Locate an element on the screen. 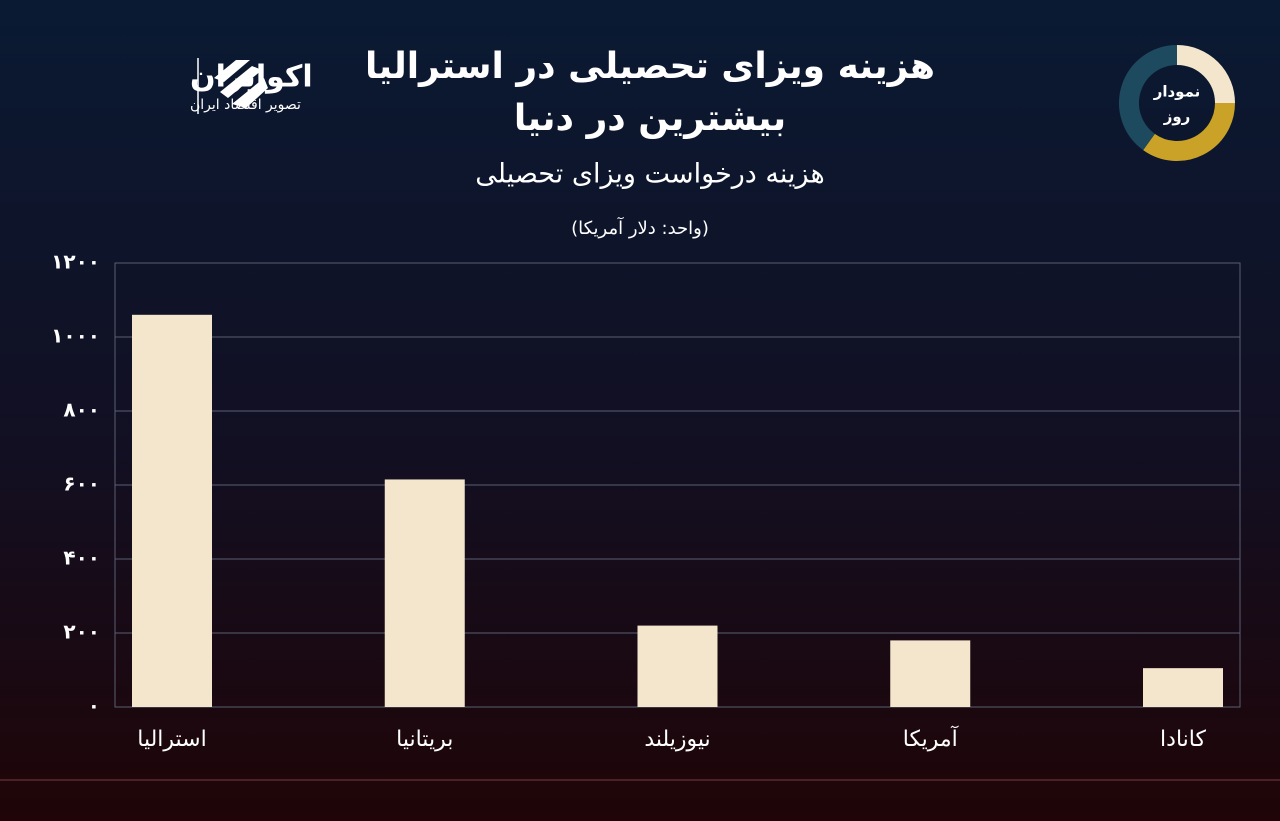 The image size is (1280, 821). chart-title: بیشترین در دنیا is located at coordinates (650, 118).